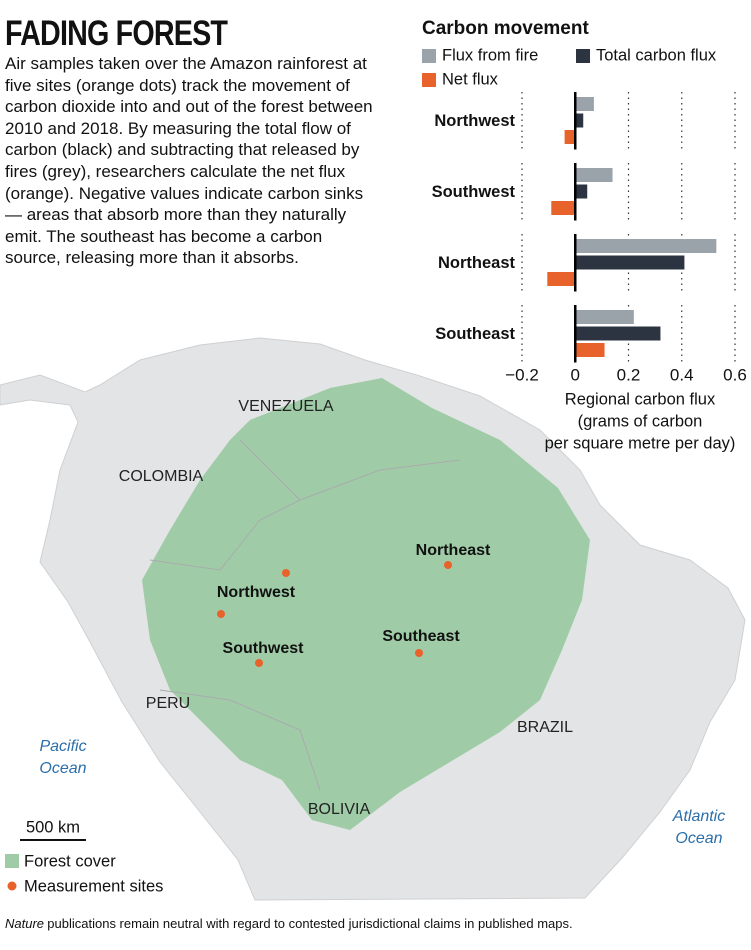 The height and width of the screenshot is (950, 751). I want to click on country-label: BRAZIL, so click(545, 727).